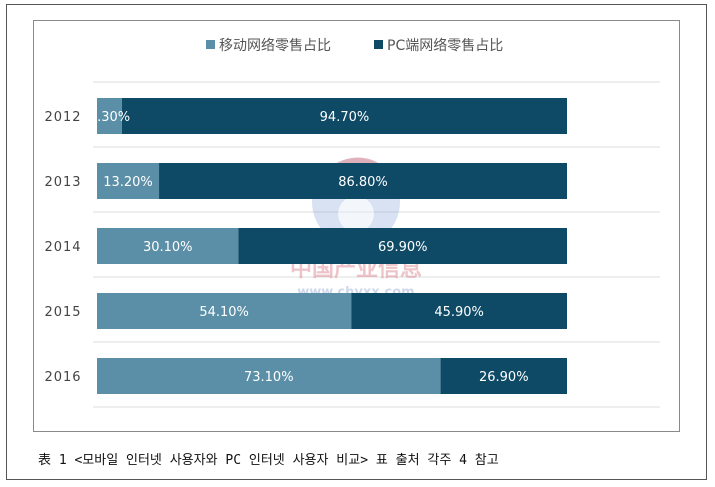  I want to click on category-label: 2013, so click(62, 182).